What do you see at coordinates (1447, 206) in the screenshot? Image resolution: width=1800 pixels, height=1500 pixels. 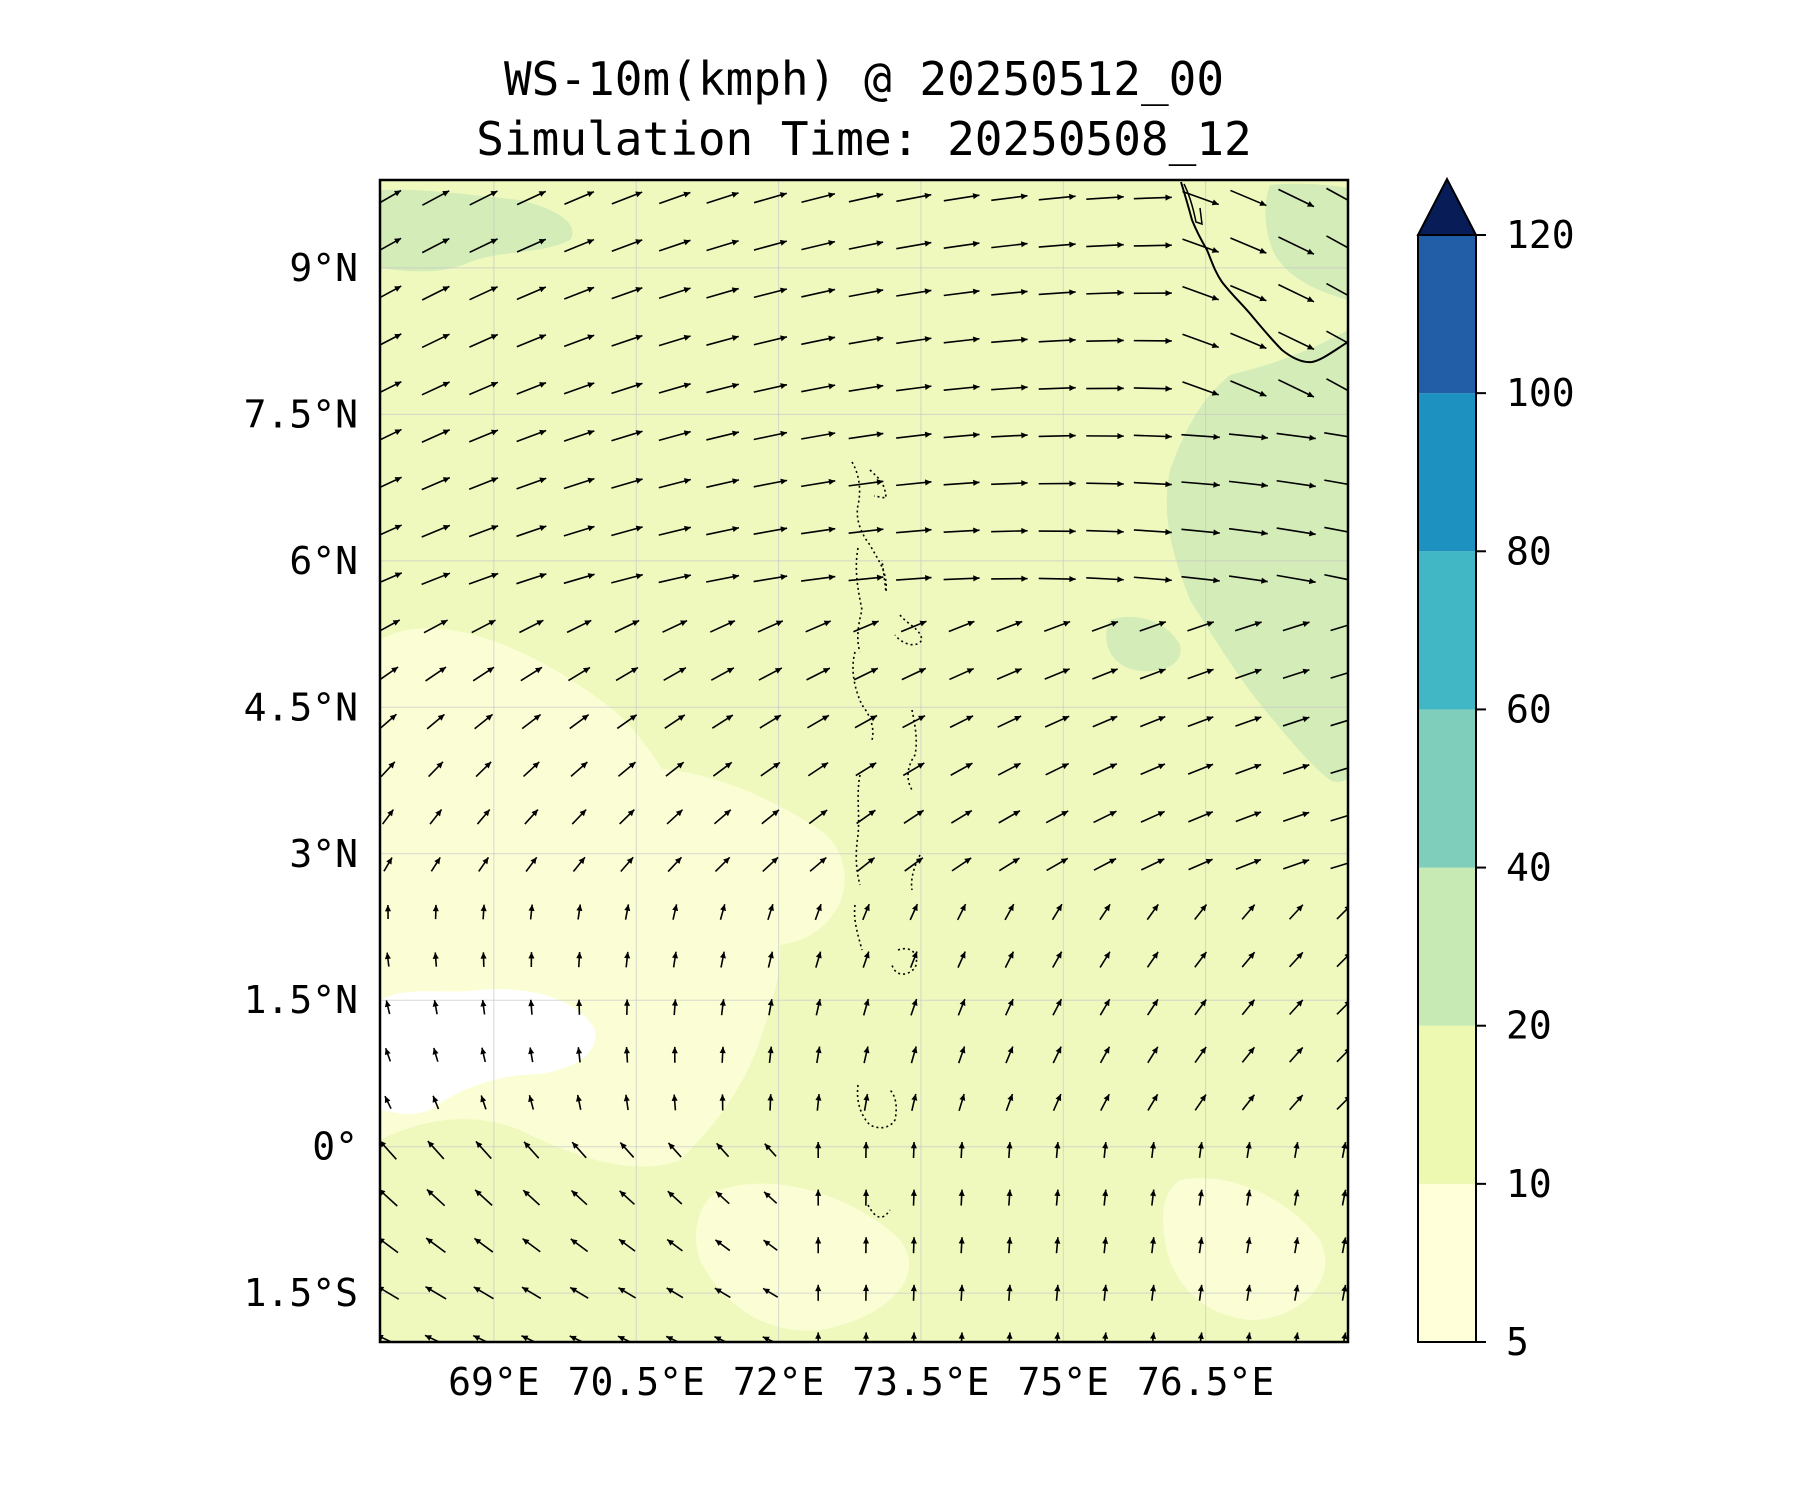 I see `colorbar-extend-arrow` at bounding box center [1447, 206].